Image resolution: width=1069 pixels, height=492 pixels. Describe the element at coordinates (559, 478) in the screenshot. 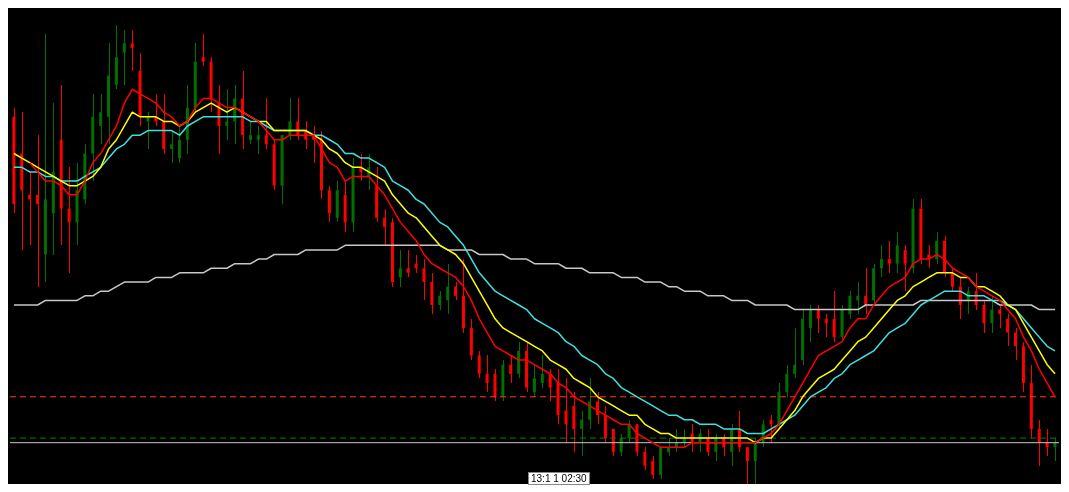

I see `annotation: 13:1 1 02:30` at that location.